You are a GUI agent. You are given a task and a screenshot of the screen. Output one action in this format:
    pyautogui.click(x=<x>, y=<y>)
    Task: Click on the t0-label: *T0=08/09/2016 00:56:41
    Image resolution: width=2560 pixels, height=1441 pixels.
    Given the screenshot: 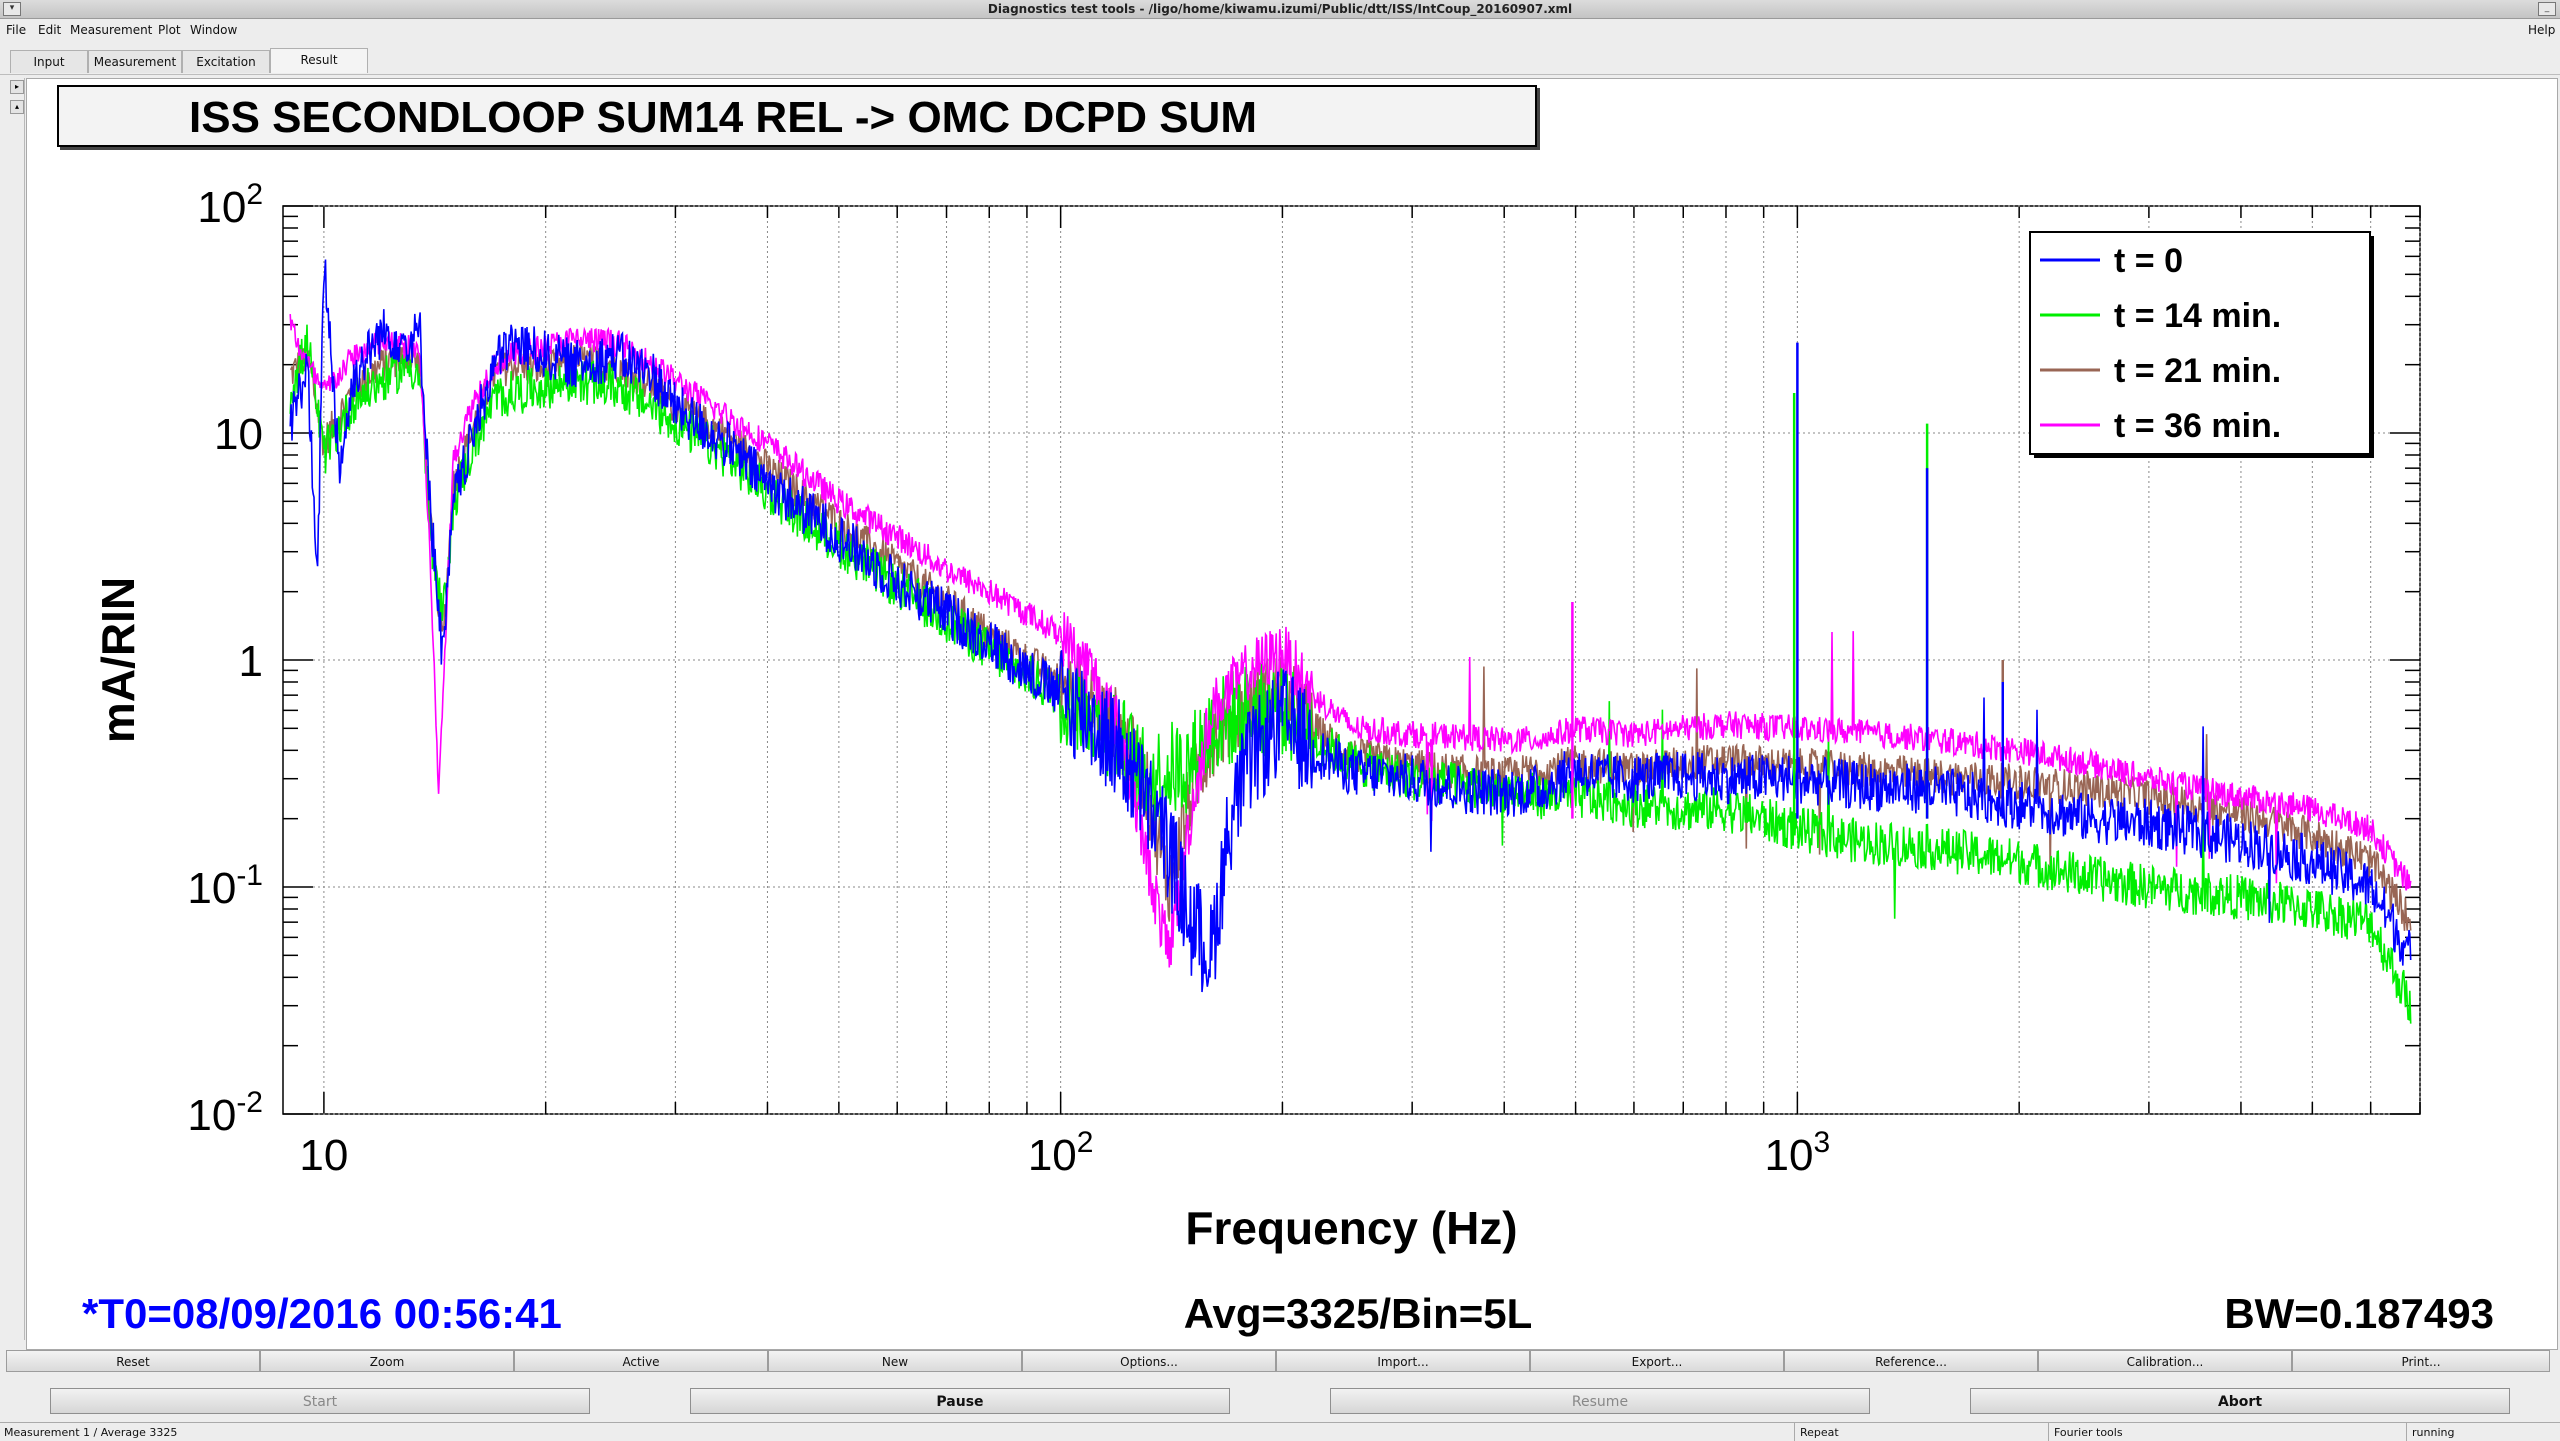 What is the action you would take?
    pyautogui.click(x=322, y=1313)
    